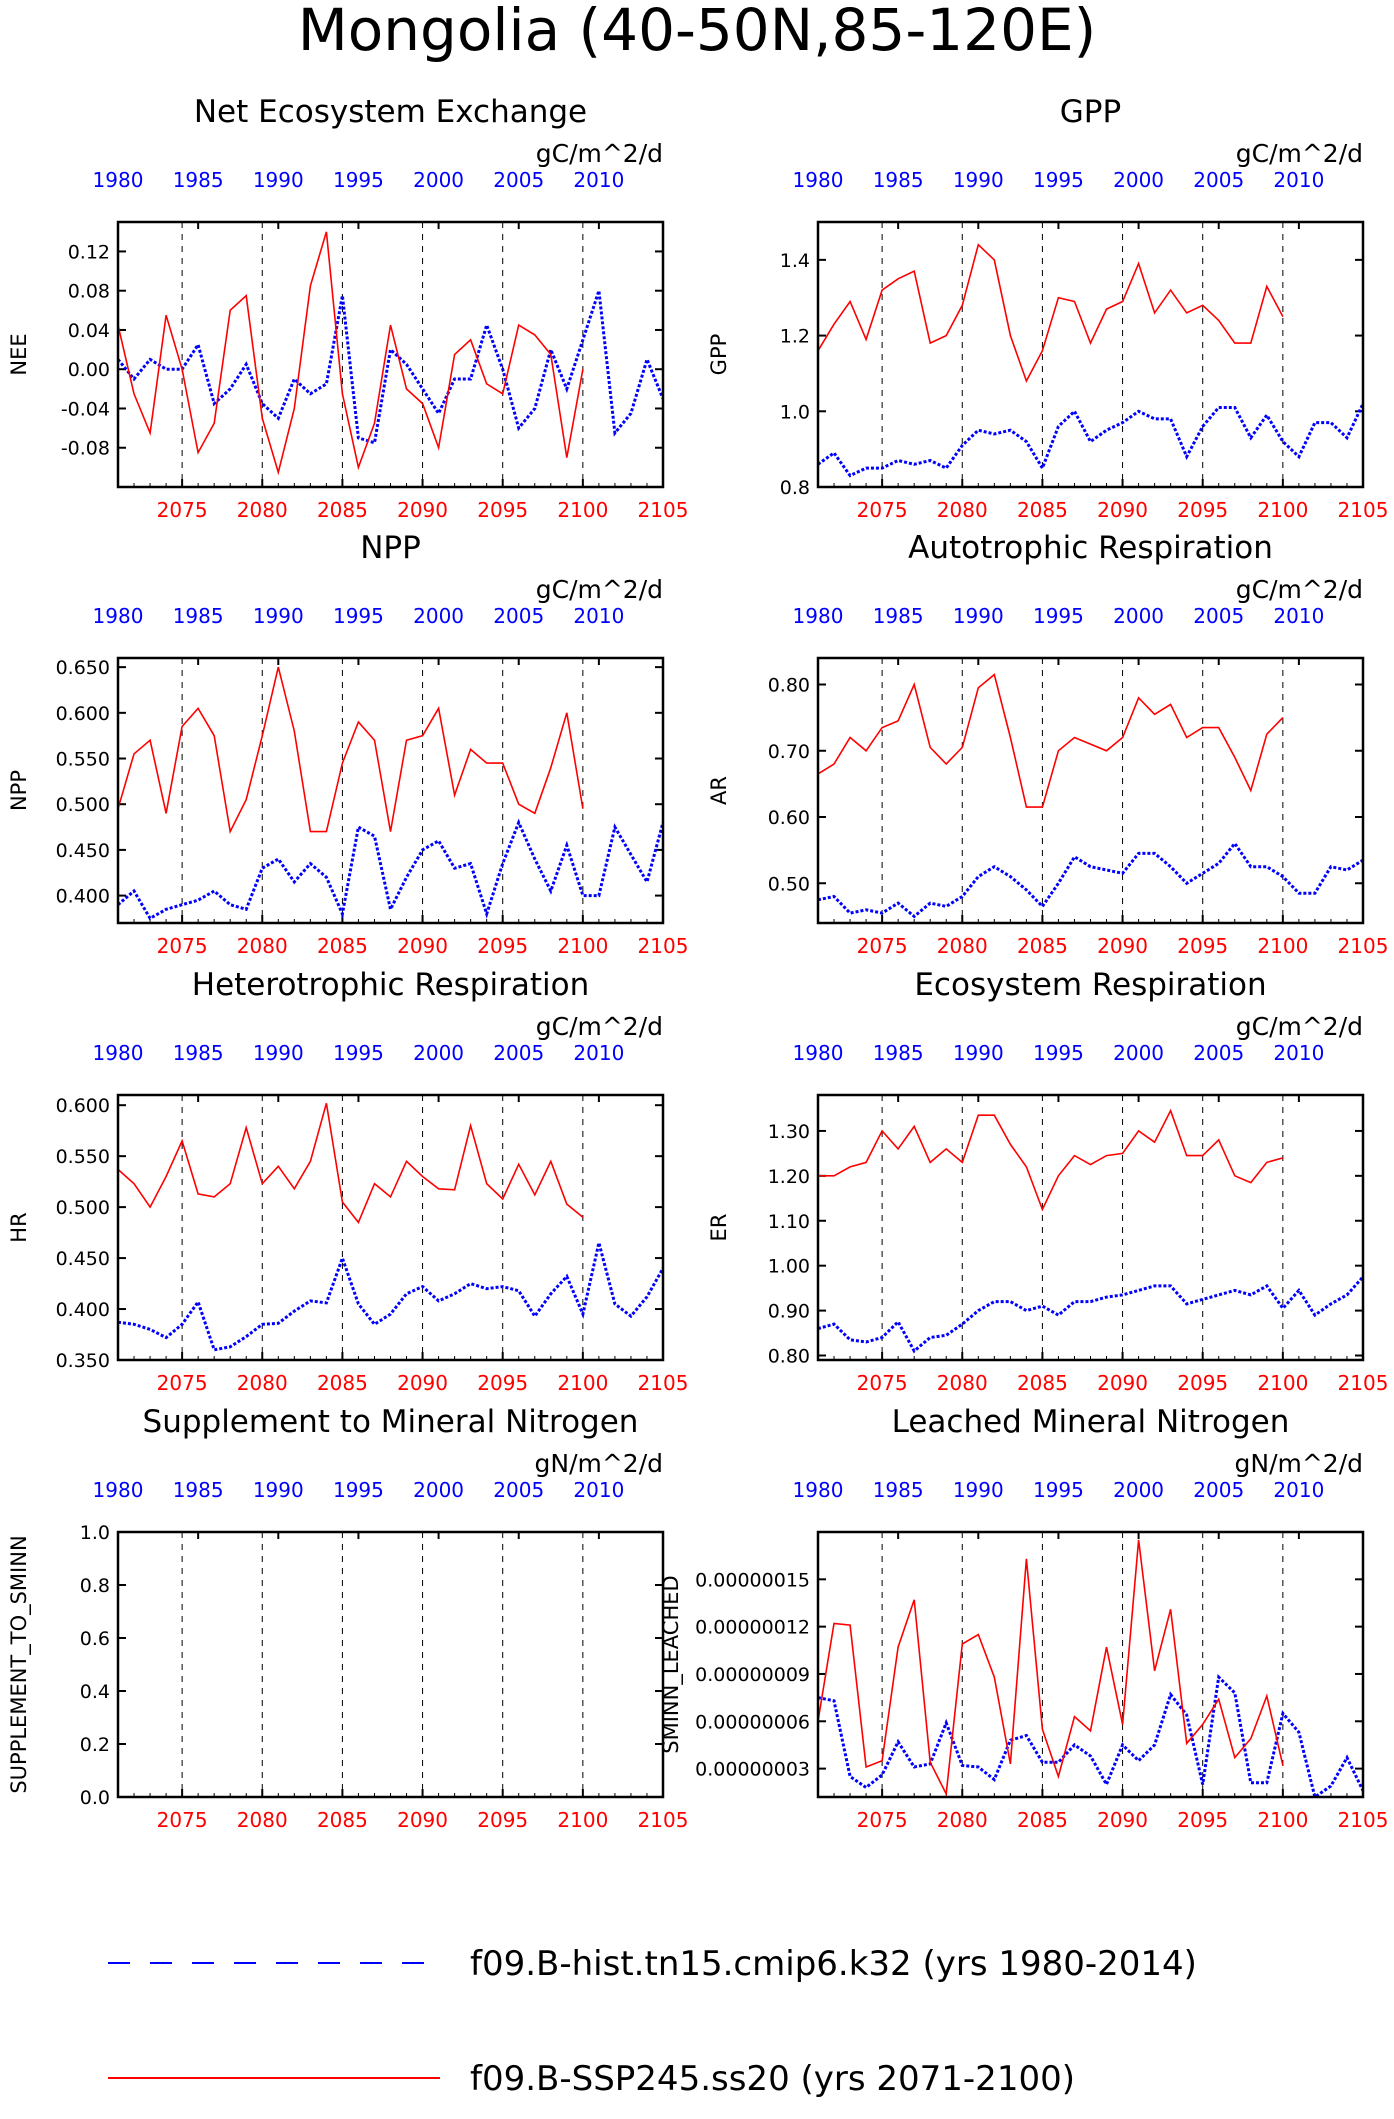 This screenshot has width=1394, height=2119. What do you see at coordinates (95, 1745) in the screenshot?
I see `y-tick-label: 0.2` at bounding box center [95, 1745].